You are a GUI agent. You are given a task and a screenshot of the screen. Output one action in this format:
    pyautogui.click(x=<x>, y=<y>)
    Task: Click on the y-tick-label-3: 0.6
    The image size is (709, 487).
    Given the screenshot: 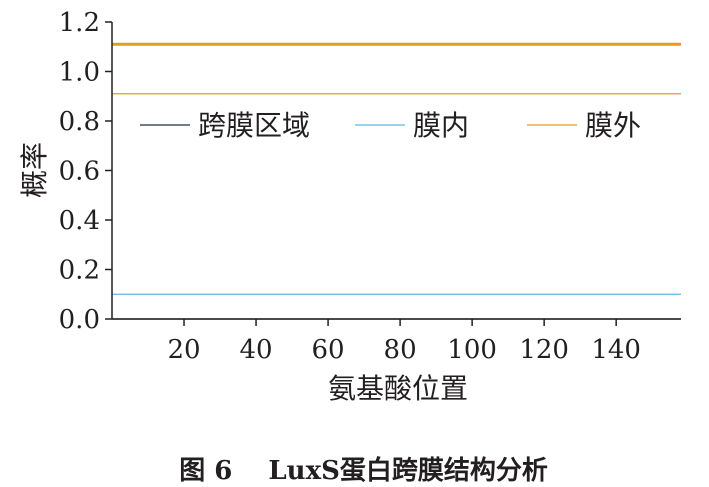 What is the action you would take?
    pyautogui.click(x=79, y=172)
    